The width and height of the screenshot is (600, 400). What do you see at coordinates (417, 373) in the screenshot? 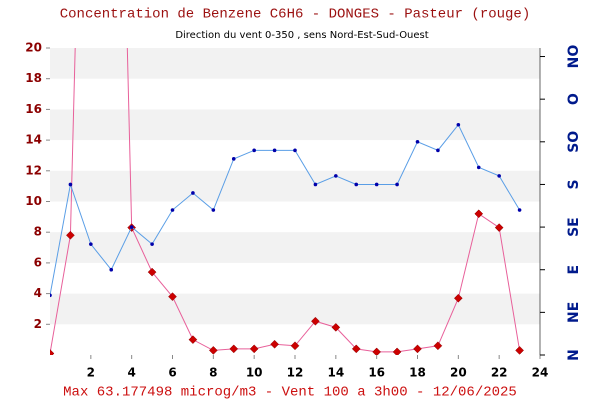
I see `x-tick-label: 18` at bounding box center [417, 373].